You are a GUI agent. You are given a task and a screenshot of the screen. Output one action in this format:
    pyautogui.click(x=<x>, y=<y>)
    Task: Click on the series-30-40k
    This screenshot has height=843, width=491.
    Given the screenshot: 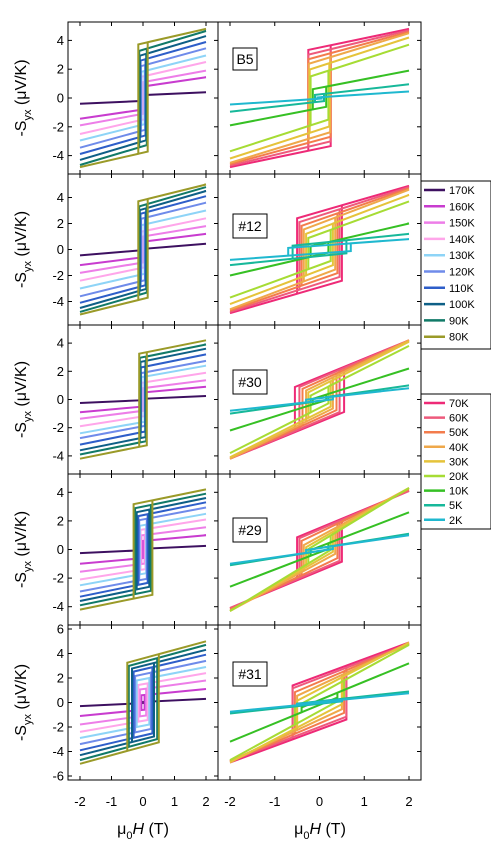 What is the action you would take?
    pyautogui.click(x=319, y=399)
    